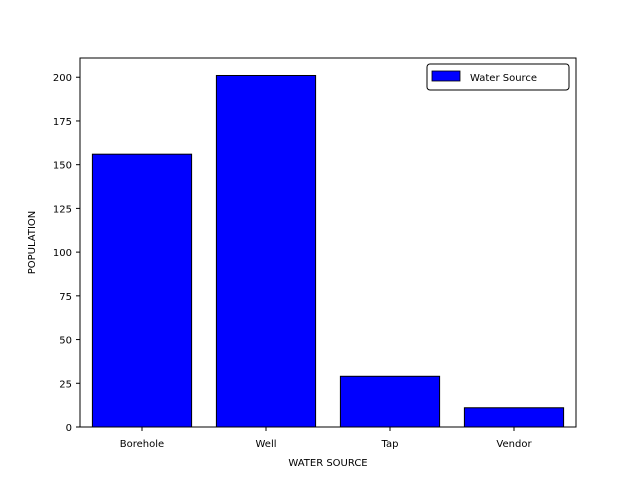 This screenshot has height=480, width=640. I want to click on x-tick-label: Vendor, so click(514, 444).